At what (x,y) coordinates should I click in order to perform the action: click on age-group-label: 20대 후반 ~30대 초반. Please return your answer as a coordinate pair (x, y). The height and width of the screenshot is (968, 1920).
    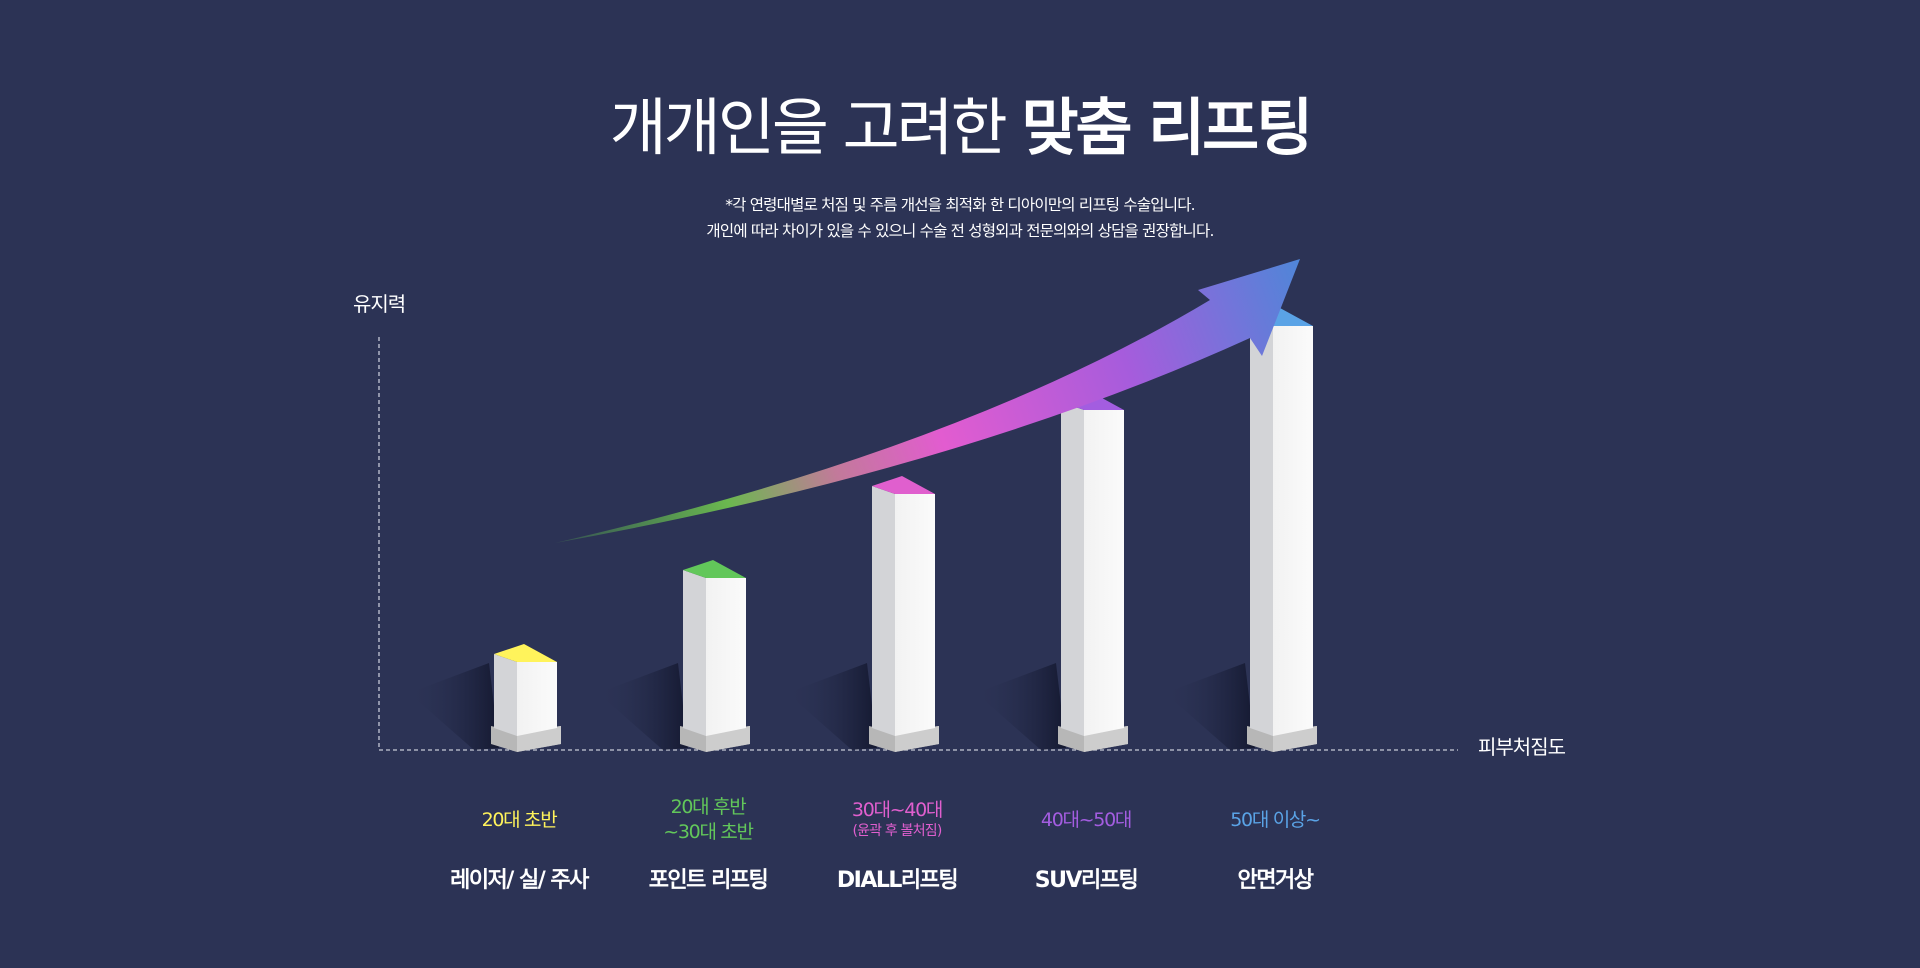
    Looking at the image, I should click on (708, 820).